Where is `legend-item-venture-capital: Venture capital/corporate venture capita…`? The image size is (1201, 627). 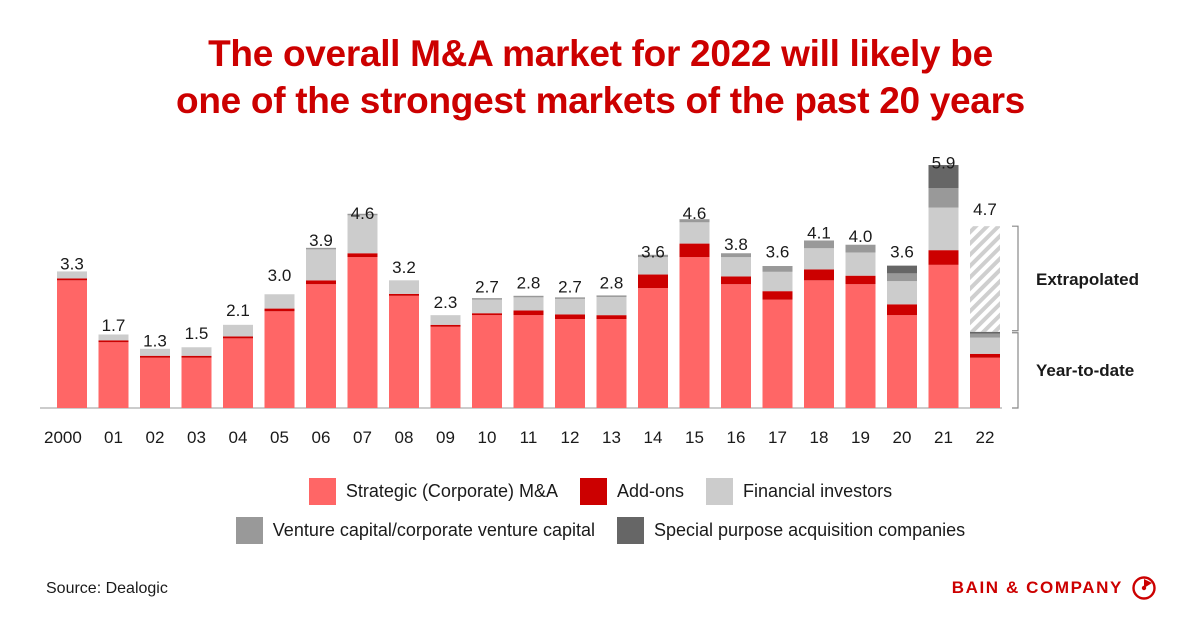 legend-item-venture-capital: Venture capital/corporate venture capita… is located at coordinates (415, 530).